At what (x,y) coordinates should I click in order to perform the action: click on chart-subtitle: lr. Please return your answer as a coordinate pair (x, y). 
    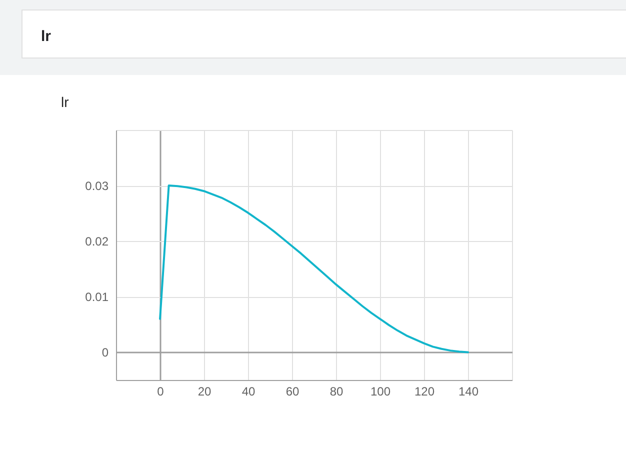
    Looking at the image, I should click on (65, 102).